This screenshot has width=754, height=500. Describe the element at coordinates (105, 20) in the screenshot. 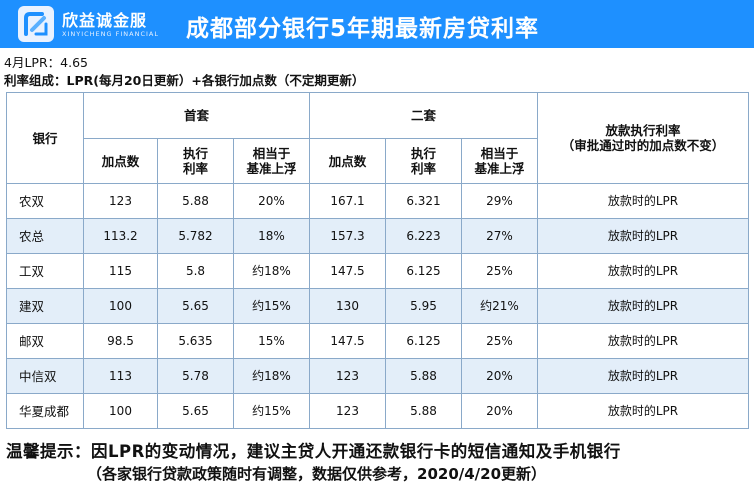

I see `brand-name: 欣益诚金服` at that location.